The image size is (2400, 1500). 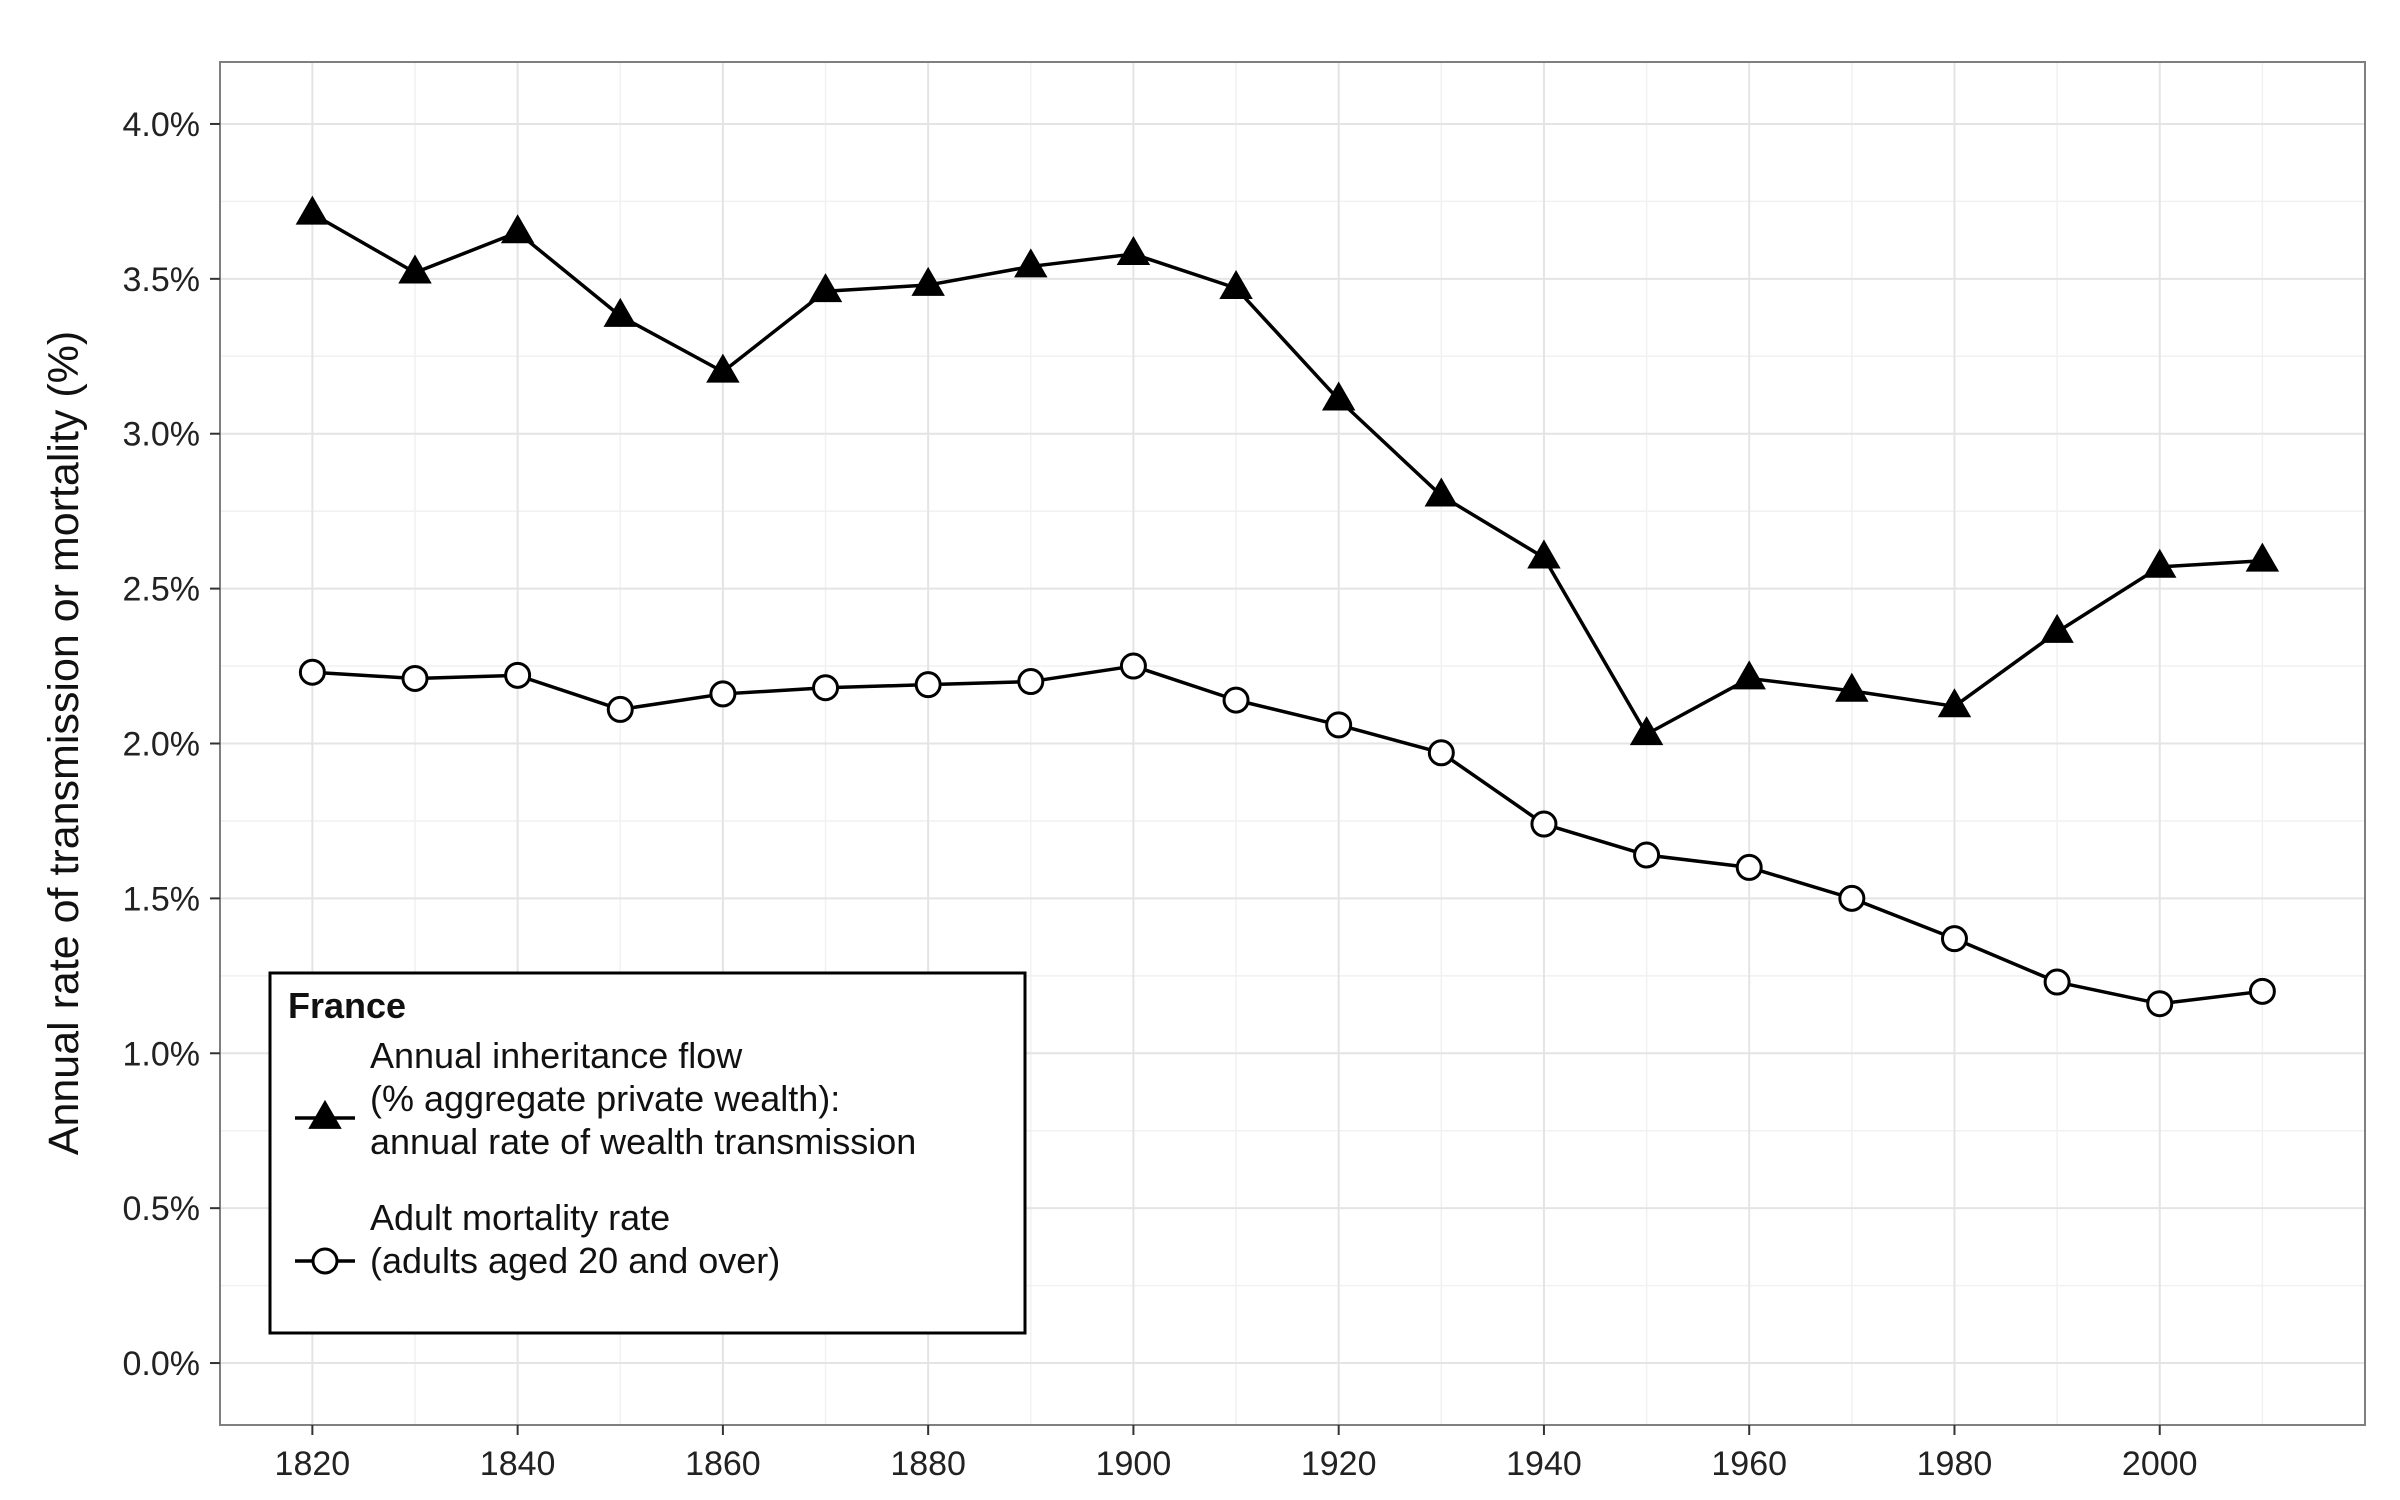 I want to click on x-tick-label: 2000, so click(x=2160, y=1464).